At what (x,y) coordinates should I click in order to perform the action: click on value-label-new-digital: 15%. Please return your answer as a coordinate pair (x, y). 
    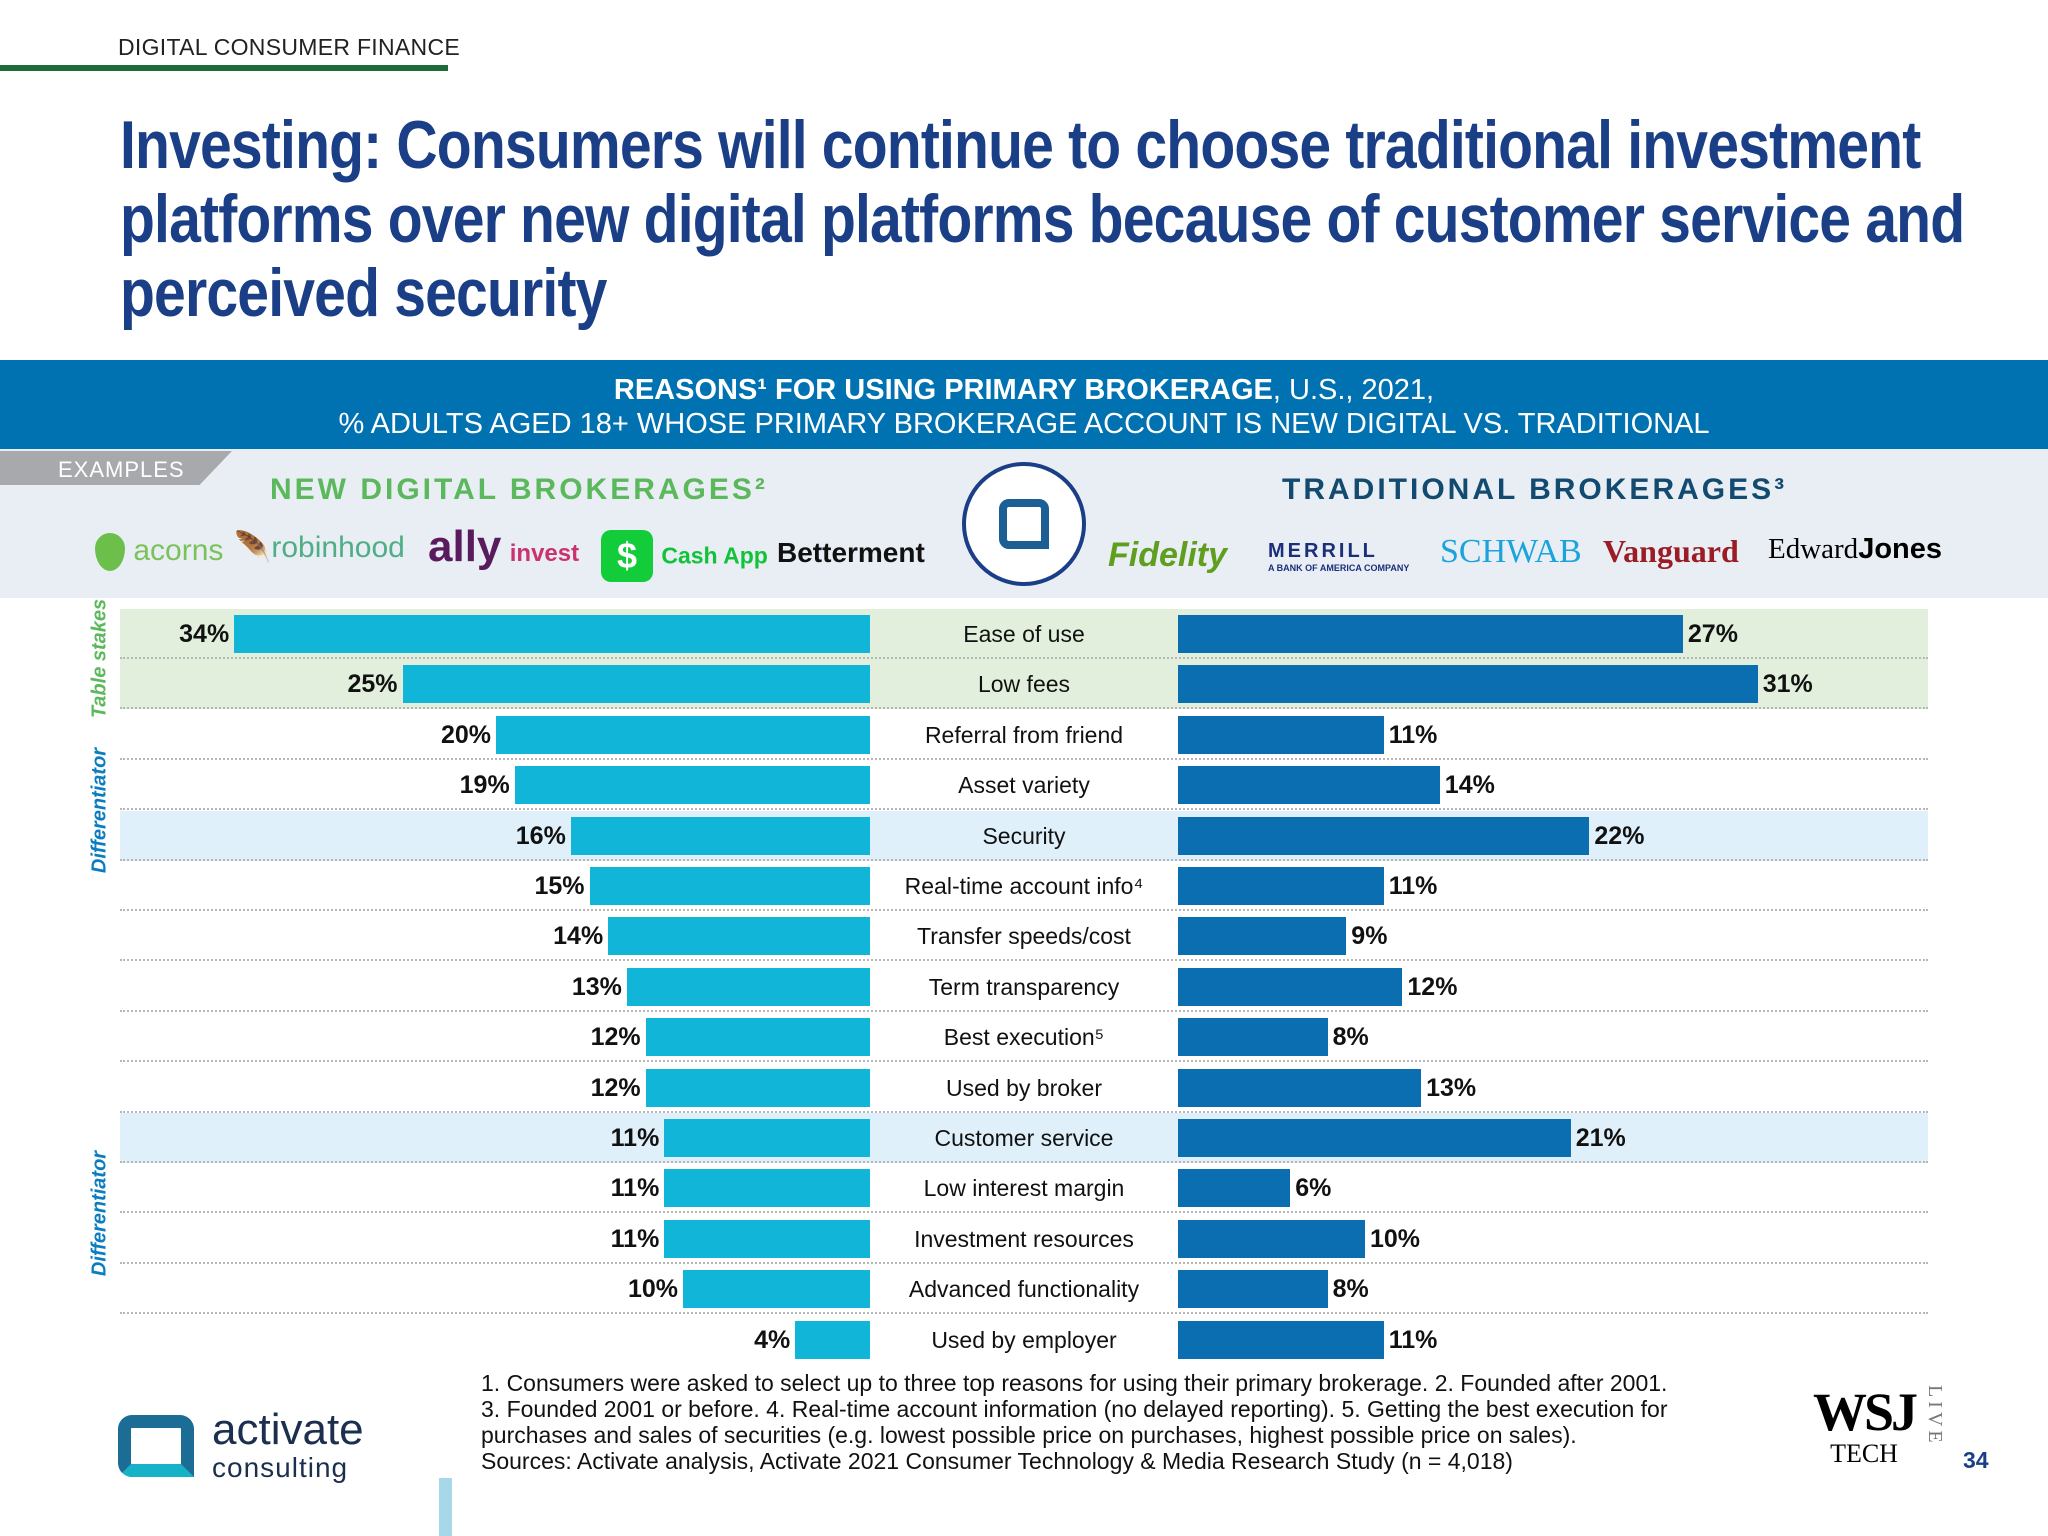
    Looking at the image, I should click on (559, 886).